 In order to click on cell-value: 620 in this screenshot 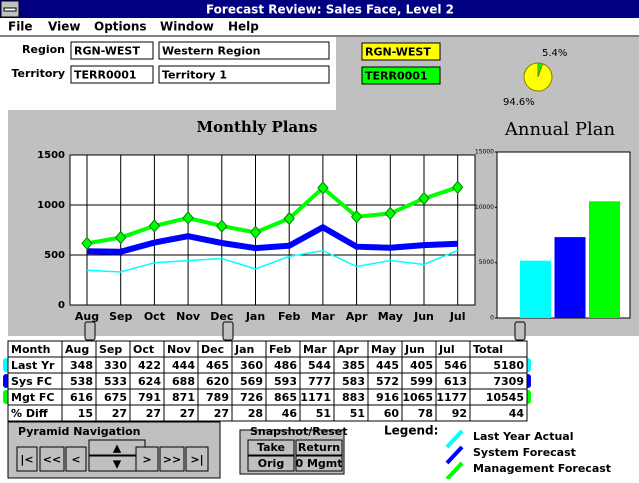, I will do `click(217, 381)`.